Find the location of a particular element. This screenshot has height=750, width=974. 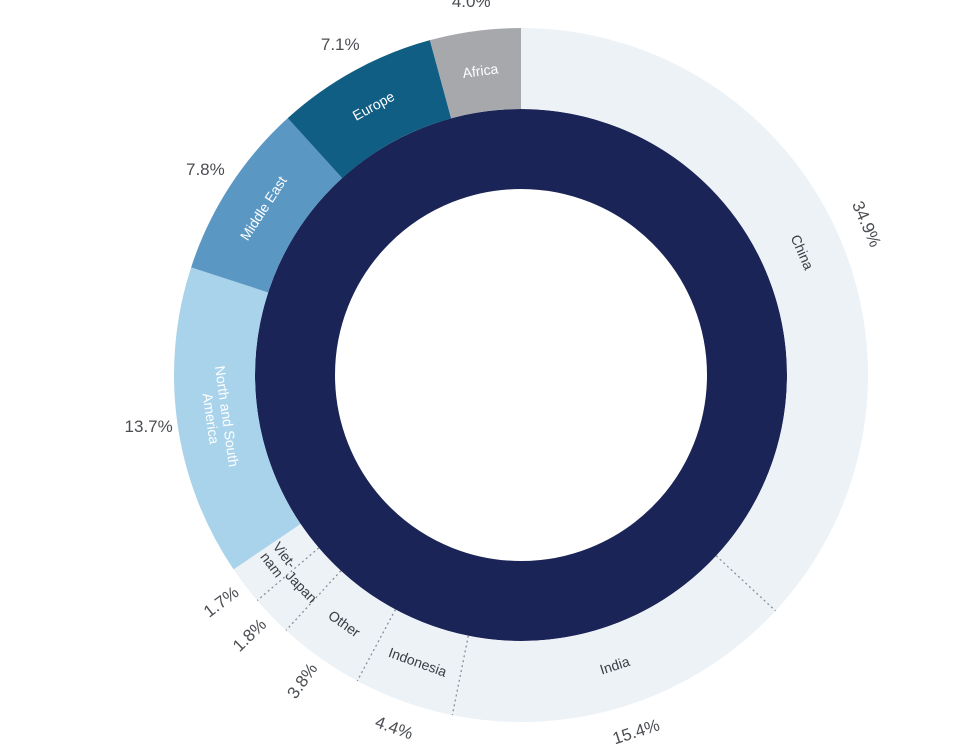

segment-north-and-south-america is located at coordinates (237, 418).